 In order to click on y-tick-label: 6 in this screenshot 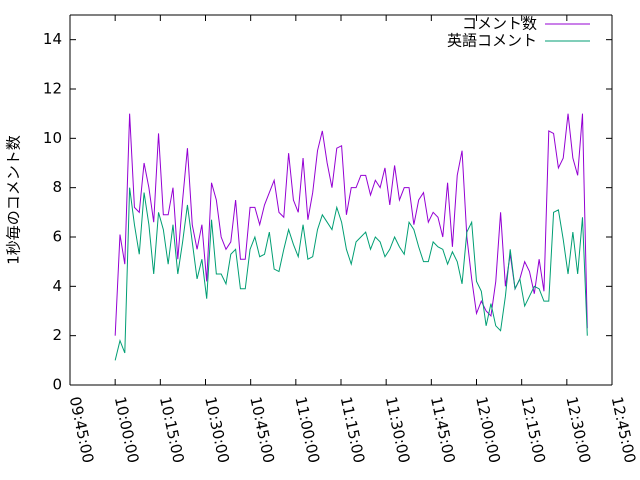, I will do `click(57, 237)`.